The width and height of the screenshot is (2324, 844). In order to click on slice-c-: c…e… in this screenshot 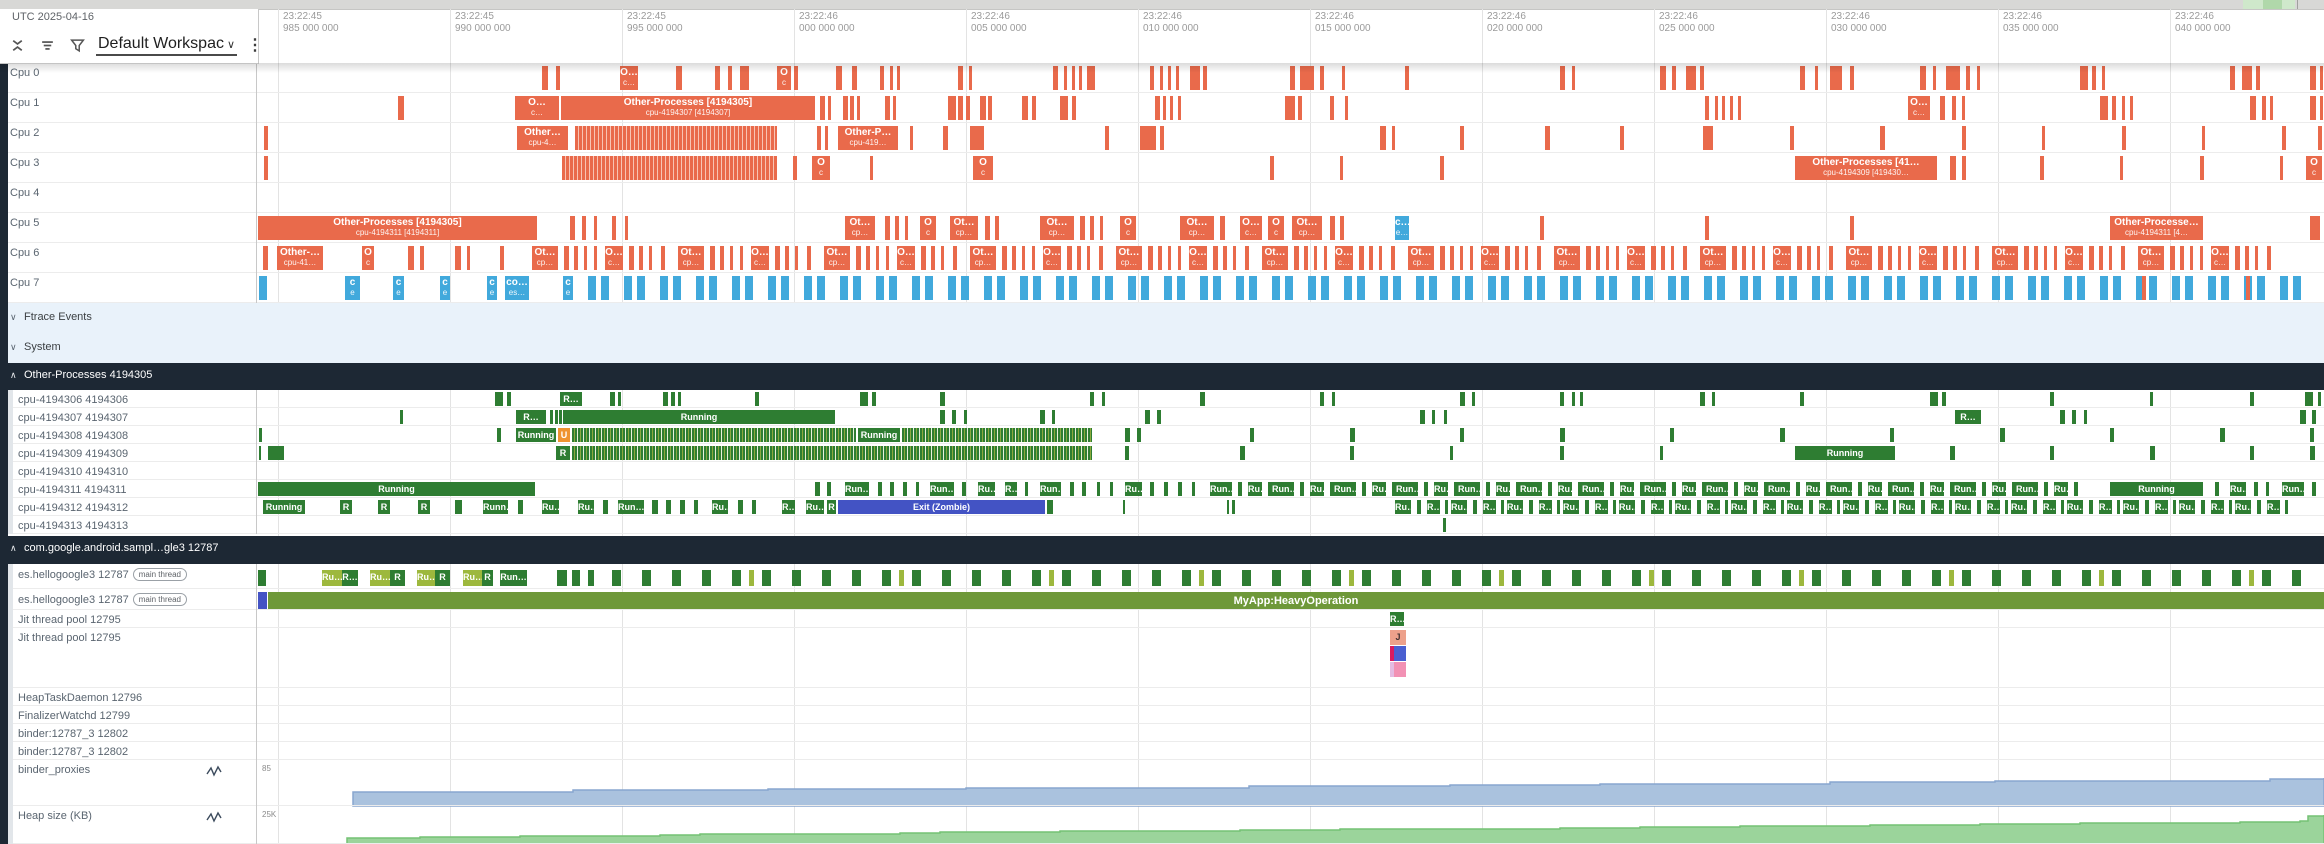, I will do `click(1402, 228)`.